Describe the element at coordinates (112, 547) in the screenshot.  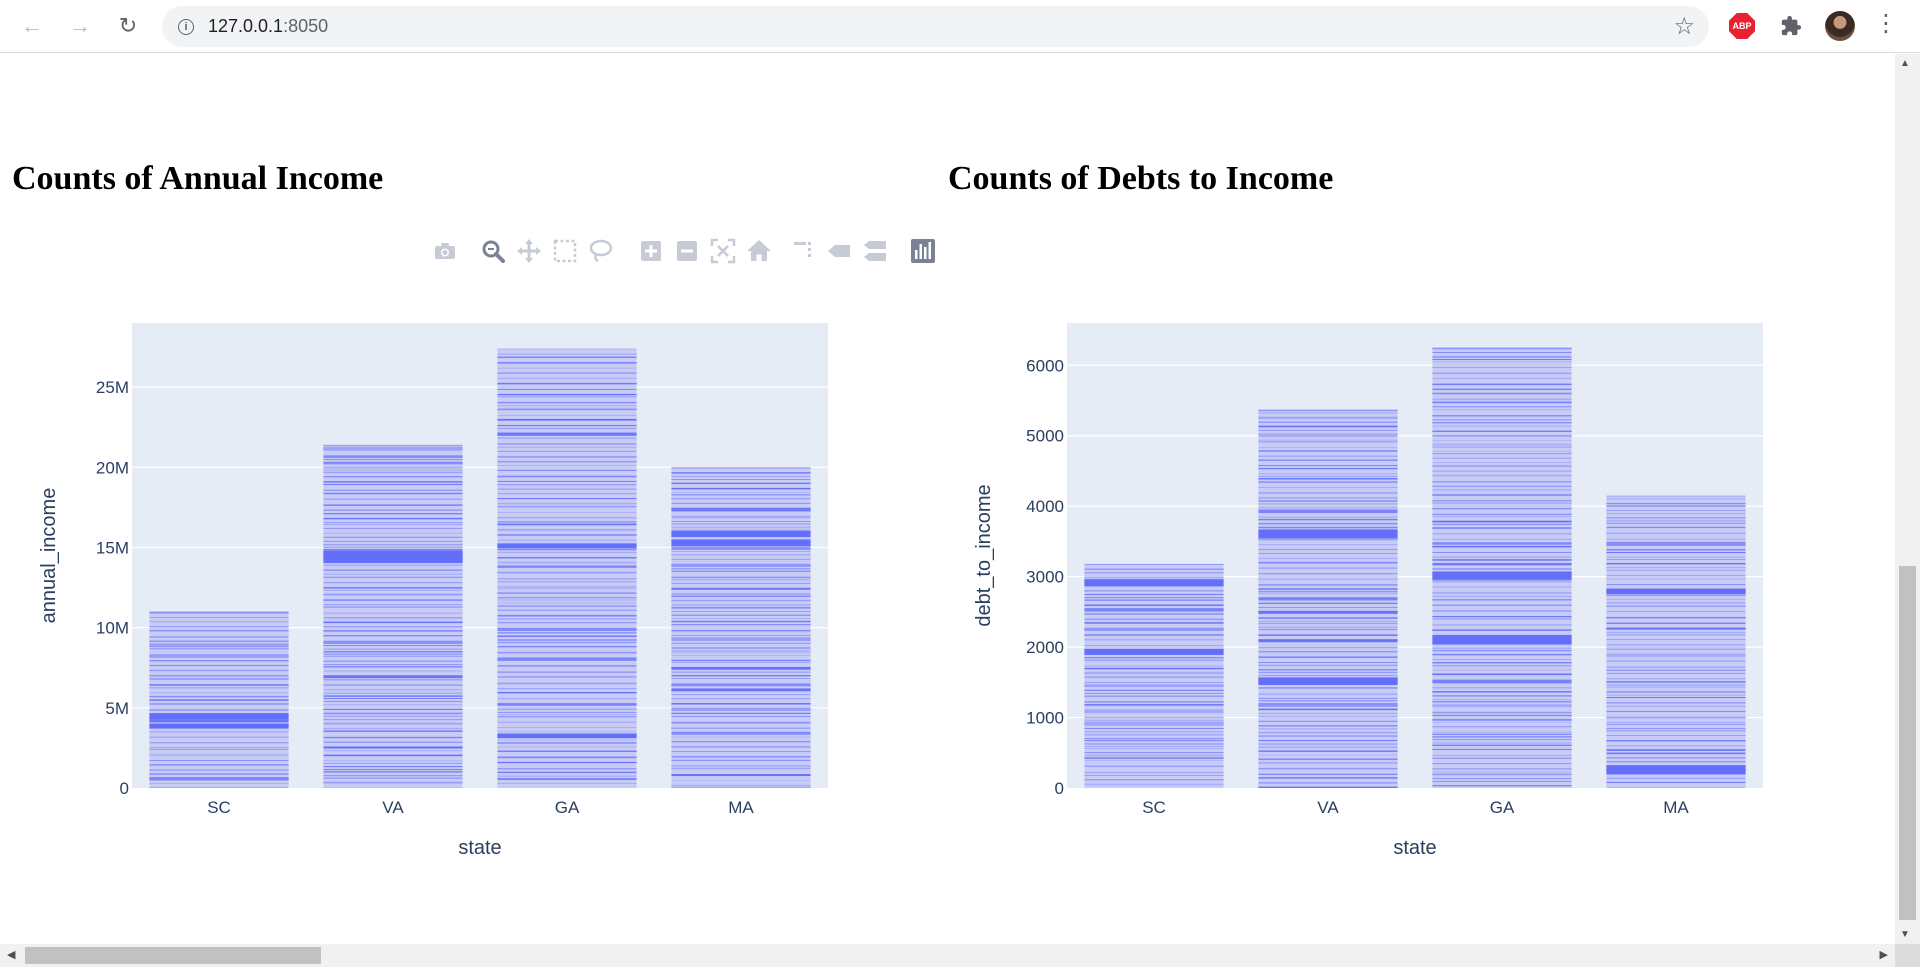
I see `y-tick-label: 15M` at that location.